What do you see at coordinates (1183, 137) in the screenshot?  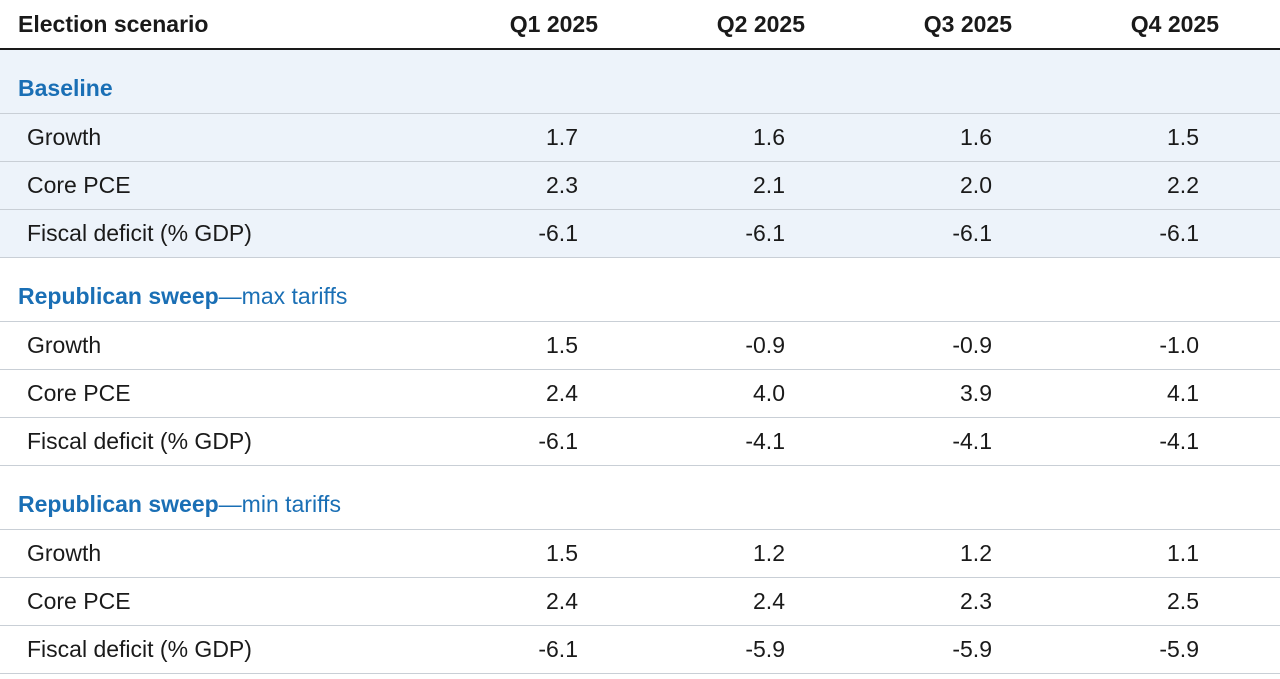 I see `cell-q4: 1.5` at bounding box center [1183, 137].